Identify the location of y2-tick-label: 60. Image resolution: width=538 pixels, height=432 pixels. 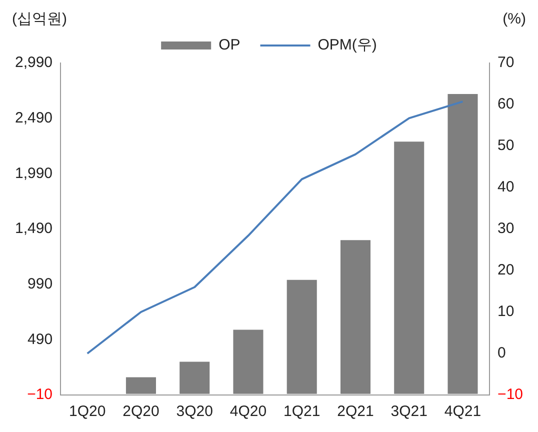
(506, 104).